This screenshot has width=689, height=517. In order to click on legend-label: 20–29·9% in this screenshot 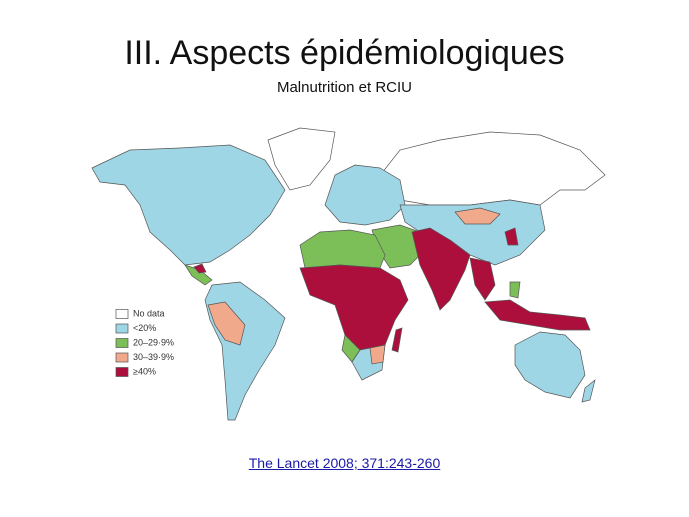, I will do `click(153, 342)`.